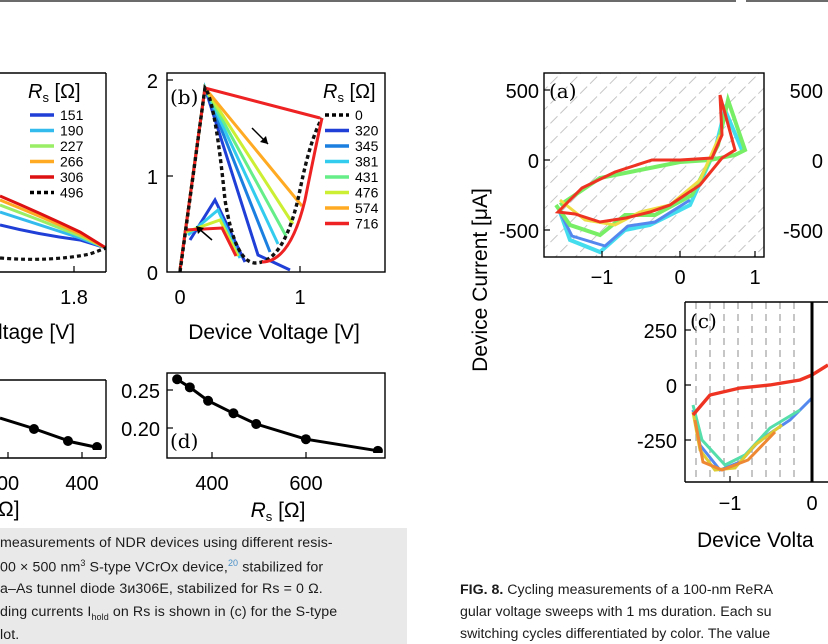 The image size is (828, 644). I want to click on fig8-a-xtick-m1: −1, so click(602, 278).